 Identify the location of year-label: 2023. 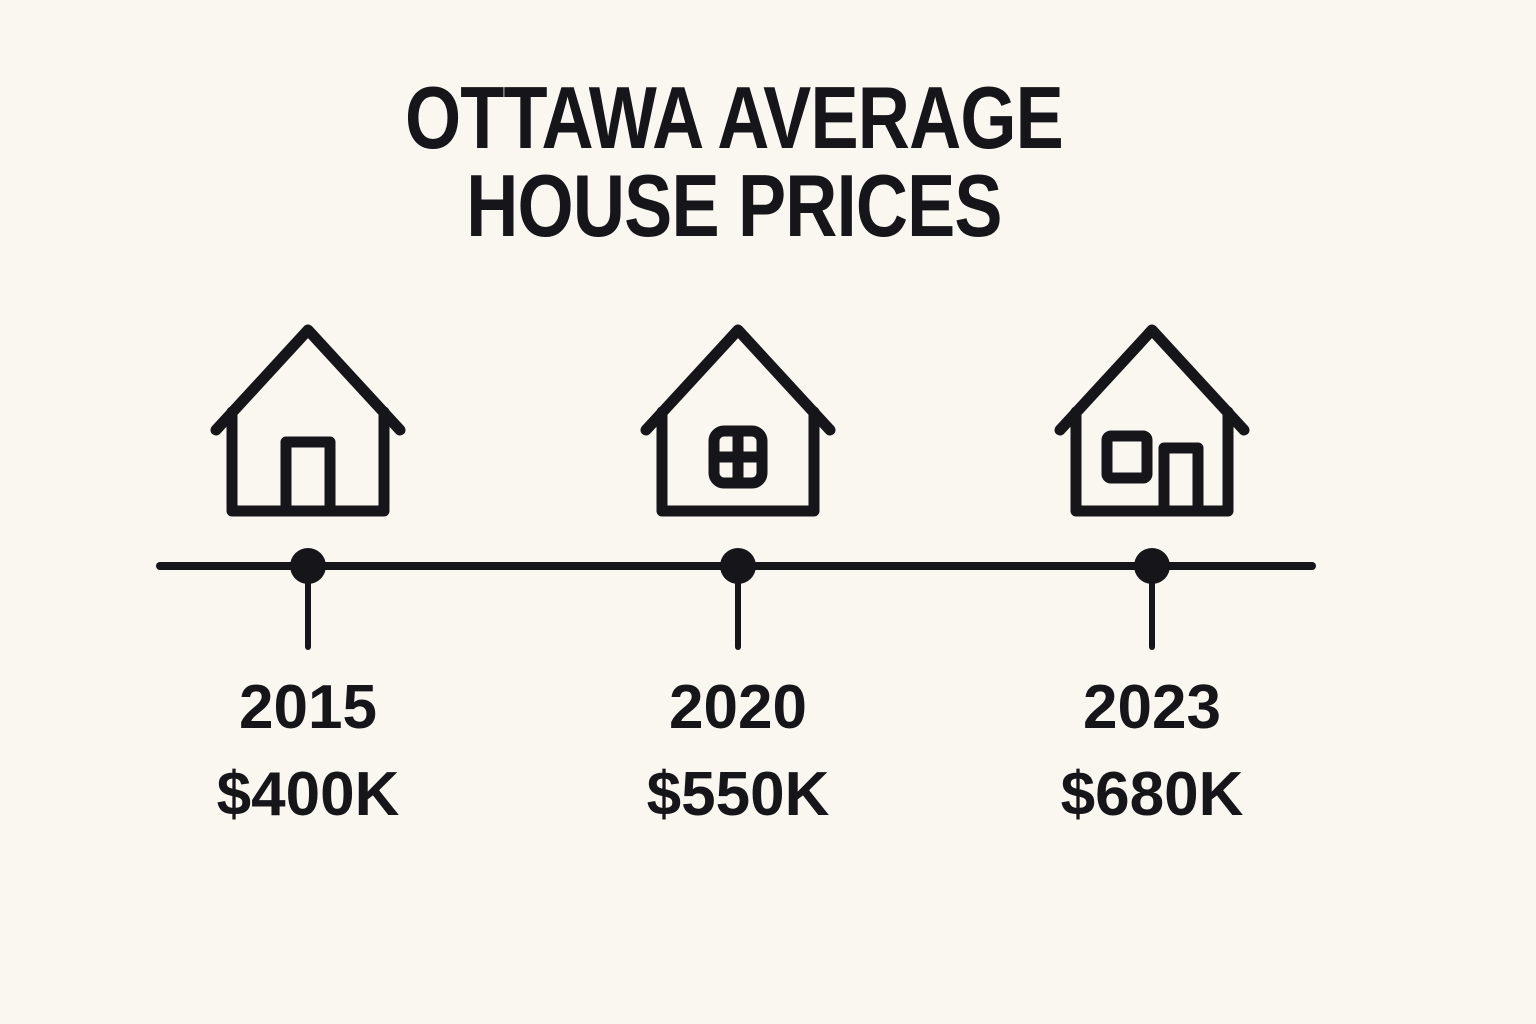
(1152, 707).